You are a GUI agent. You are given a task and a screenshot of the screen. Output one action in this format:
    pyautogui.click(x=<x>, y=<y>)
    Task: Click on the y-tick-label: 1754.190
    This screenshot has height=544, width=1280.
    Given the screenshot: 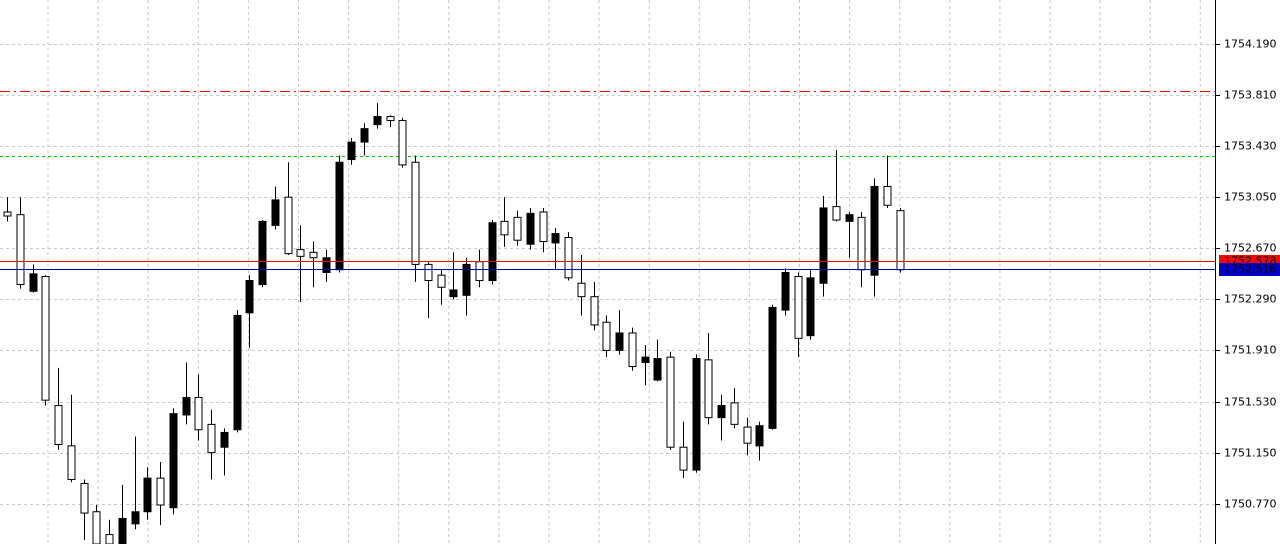 What is the action you would take?
    pyautogui.click(x=1250, y=44)
    